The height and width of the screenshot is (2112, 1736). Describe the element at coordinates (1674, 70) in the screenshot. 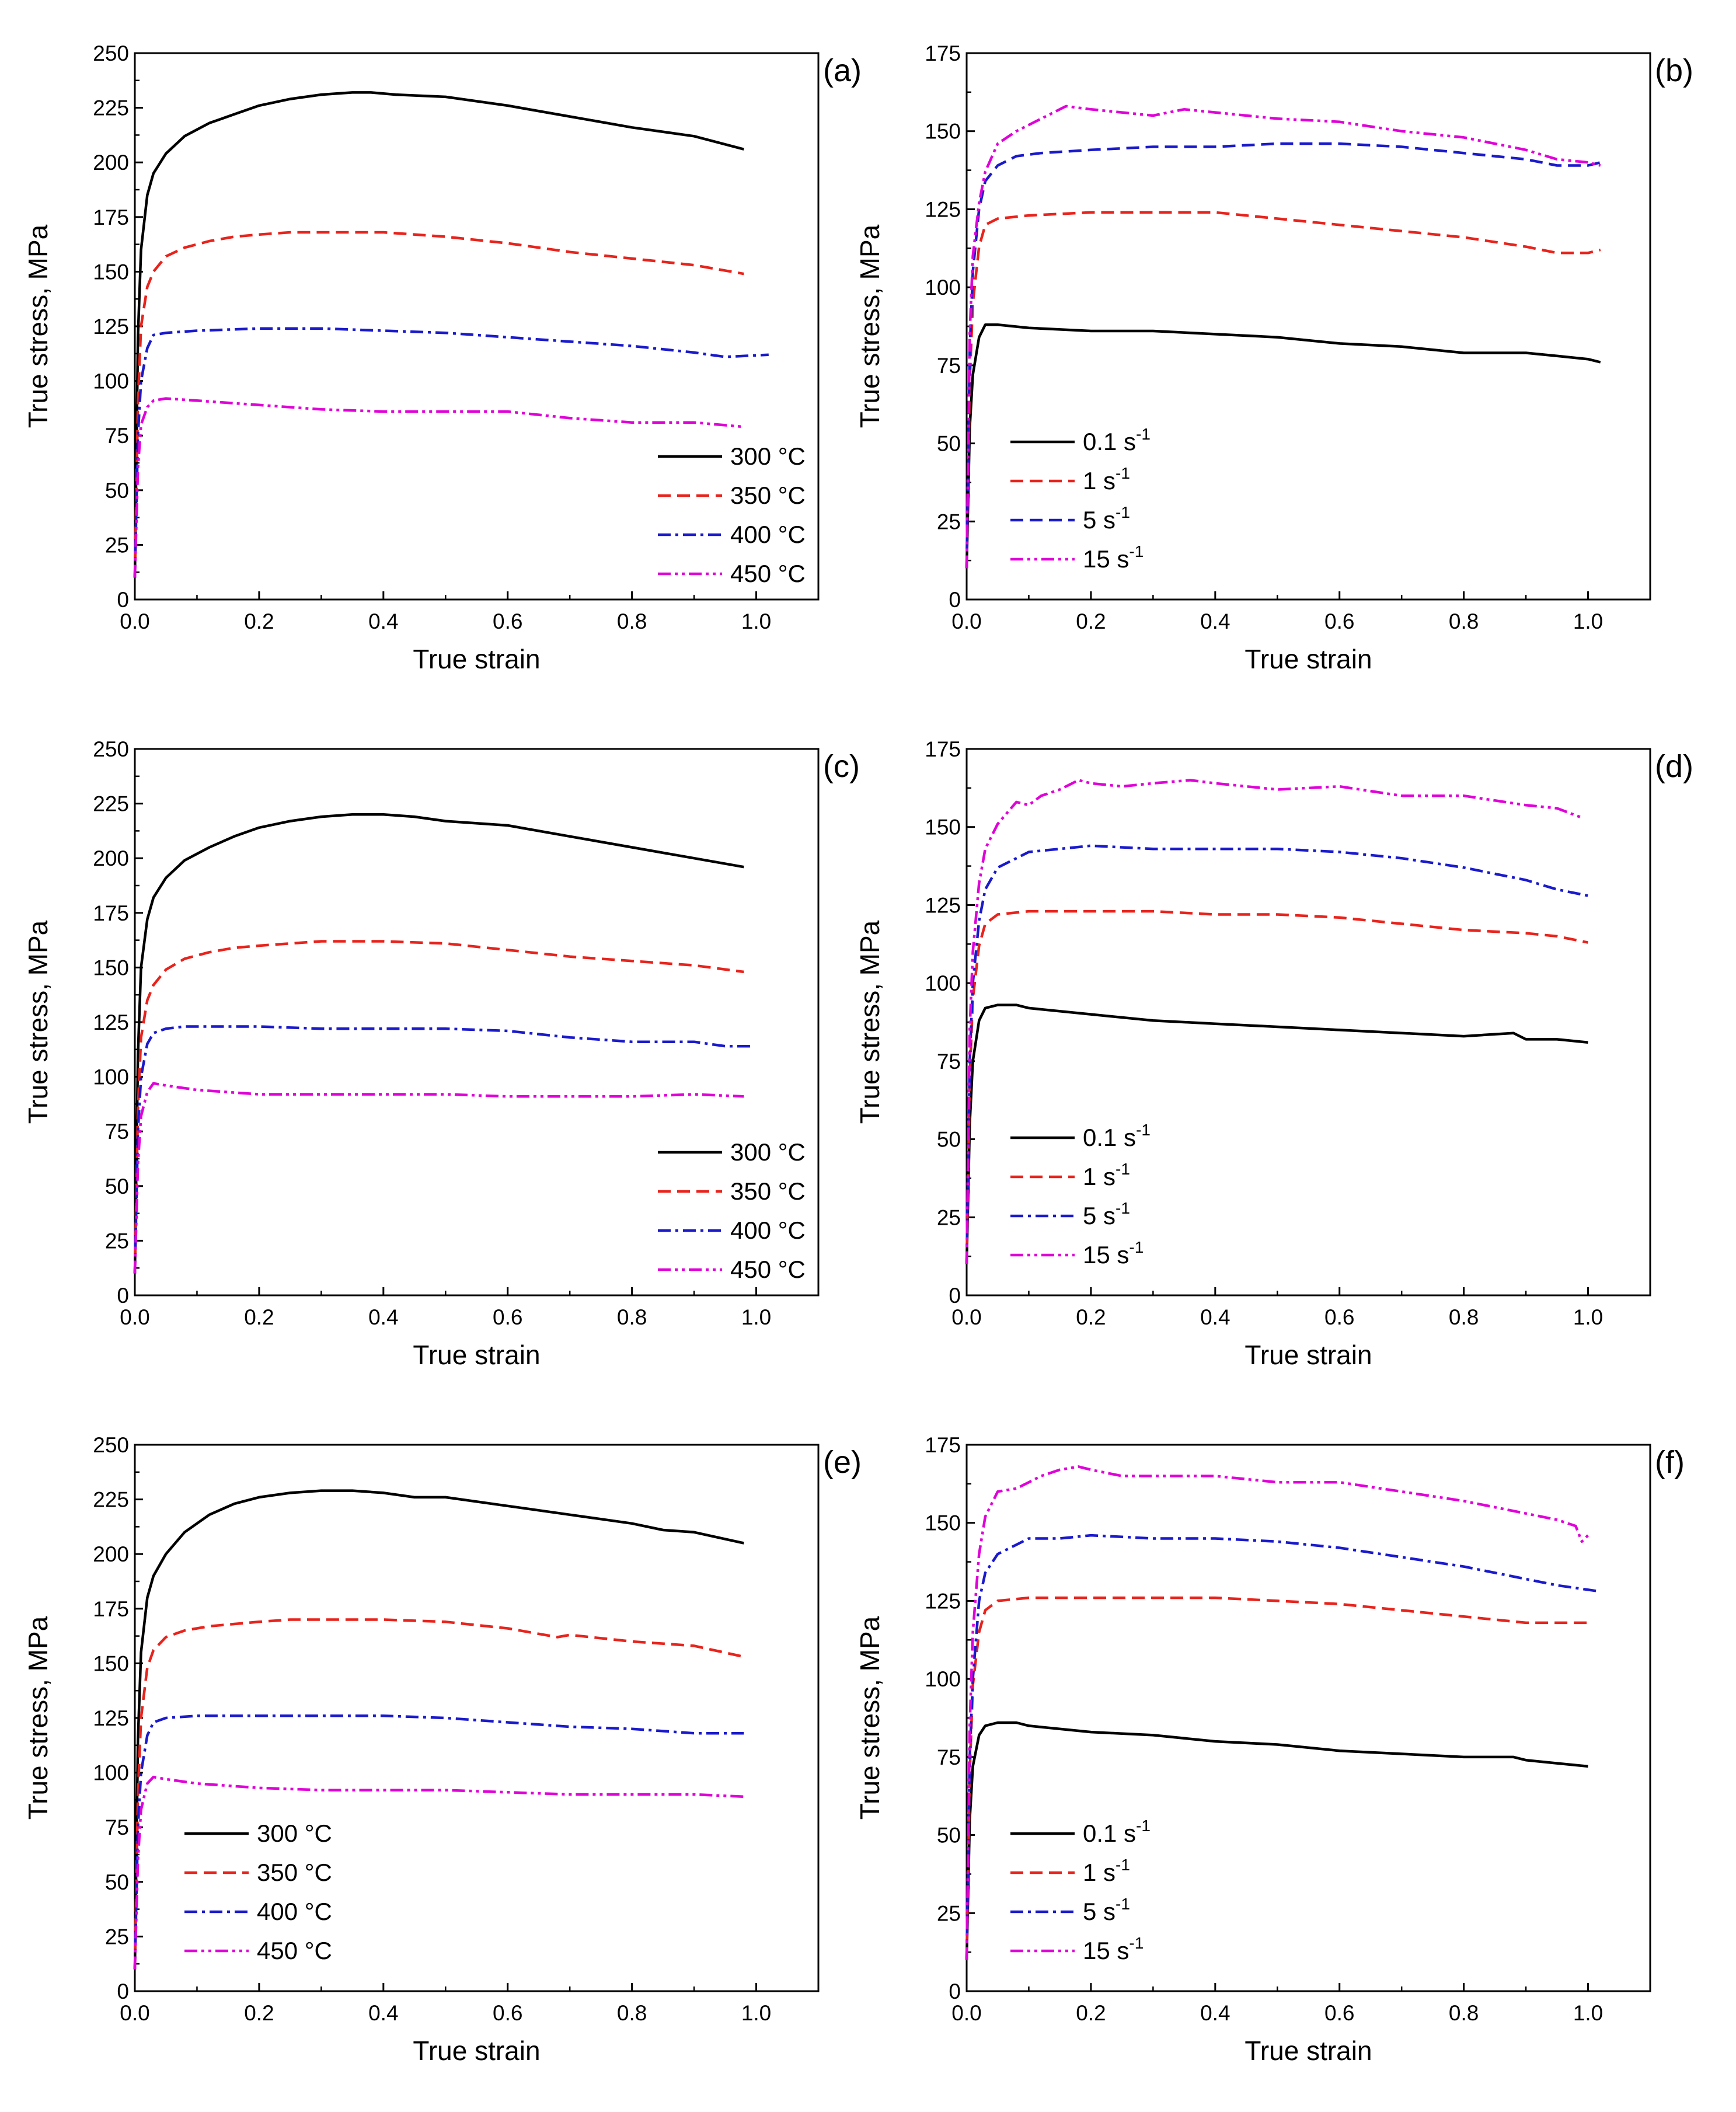

I see `panel-label: (b)` at that location.